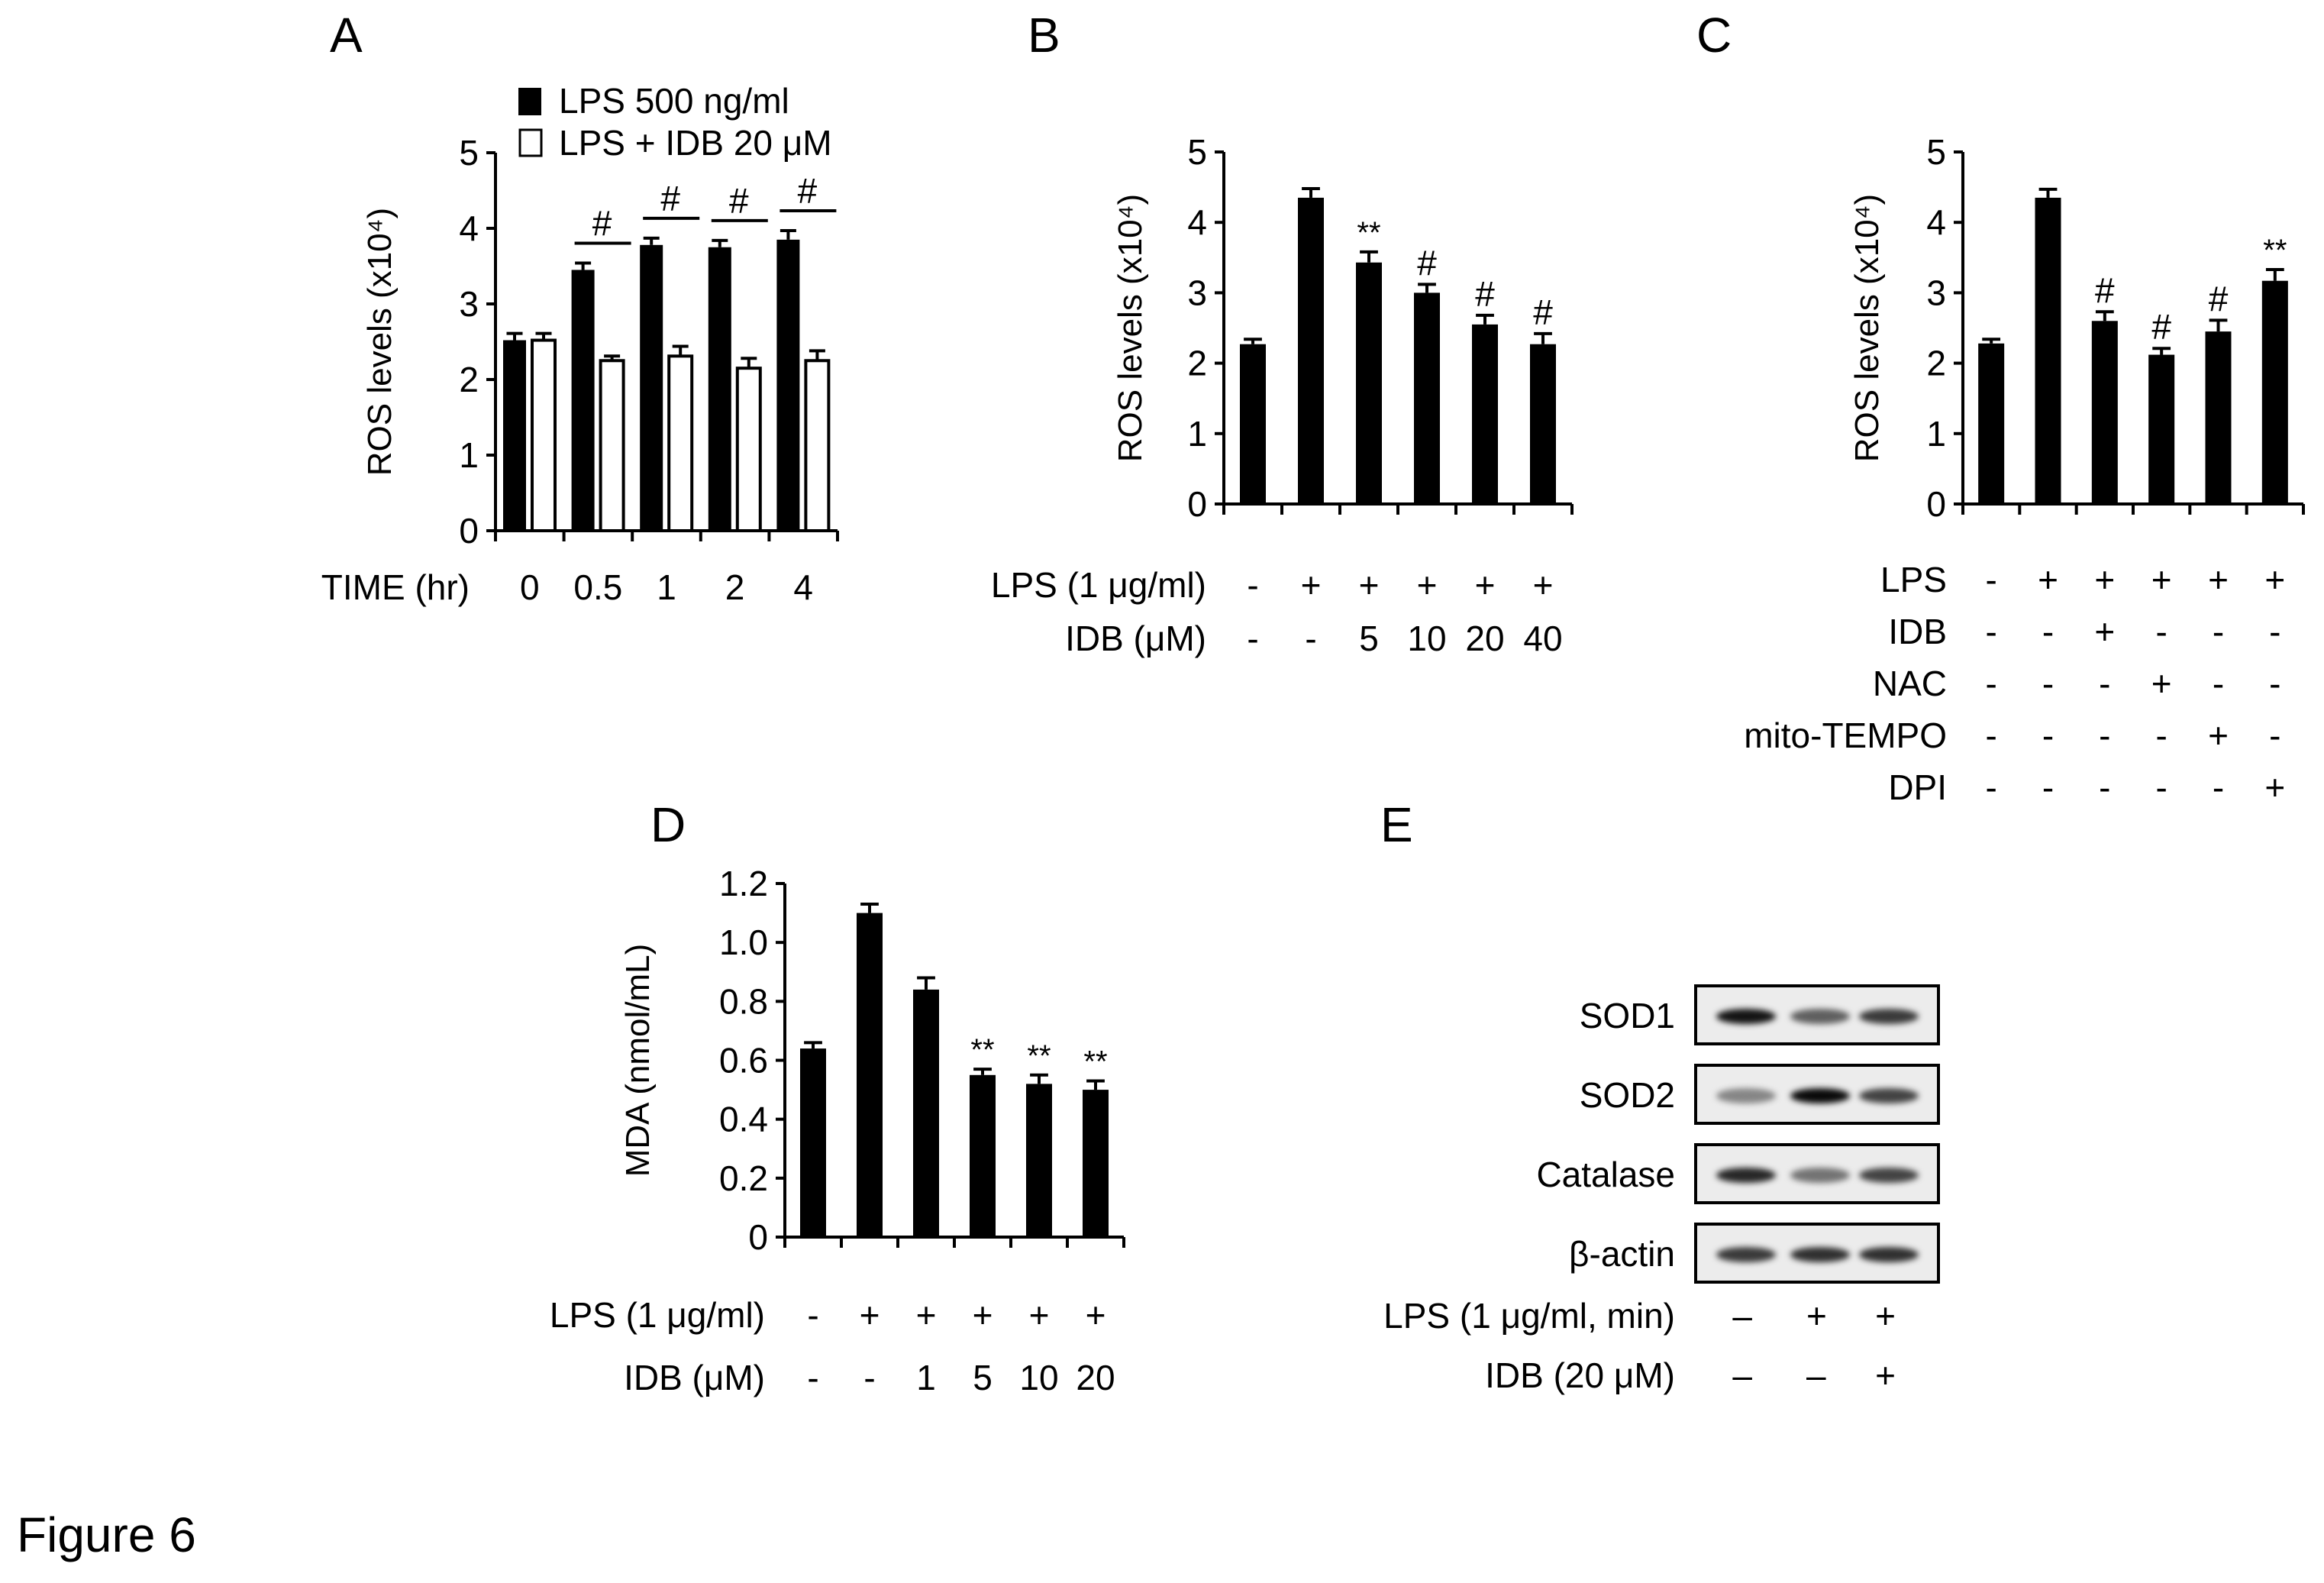 The image size is (2324, 1583). I want to click on x-tick-label: 4, so click(803, 587).